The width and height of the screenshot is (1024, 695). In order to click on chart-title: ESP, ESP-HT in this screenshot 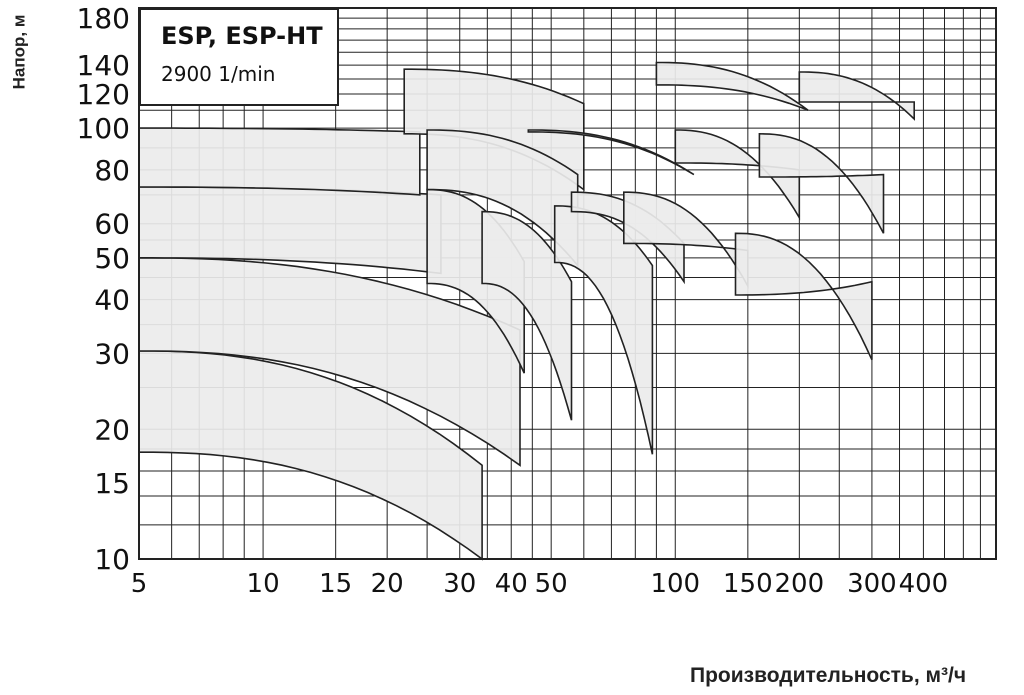, I will do `click(242, 36)`.